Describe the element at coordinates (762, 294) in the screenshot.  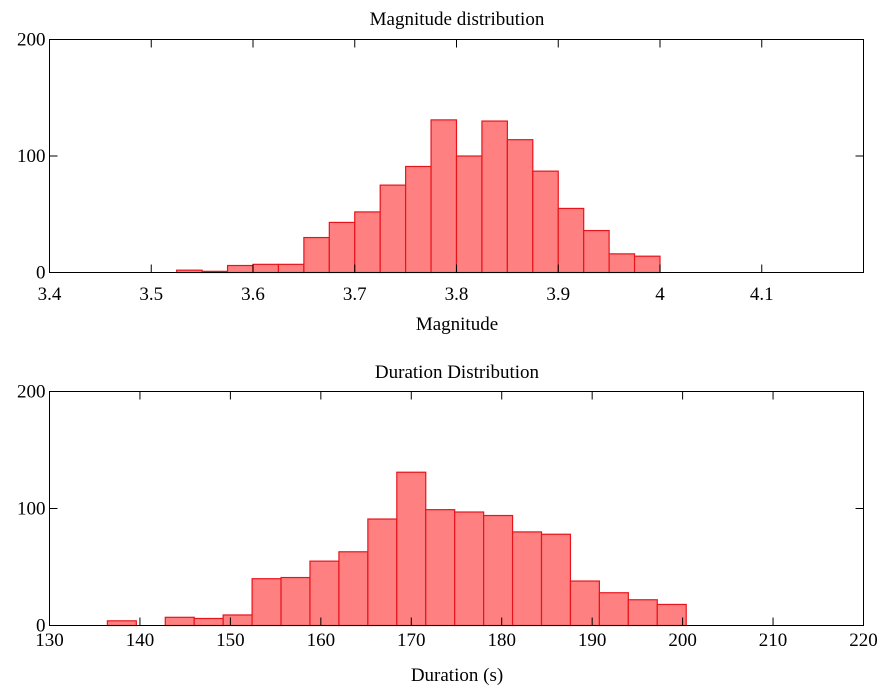
I see `x-tick-label: 4.1` at that location.